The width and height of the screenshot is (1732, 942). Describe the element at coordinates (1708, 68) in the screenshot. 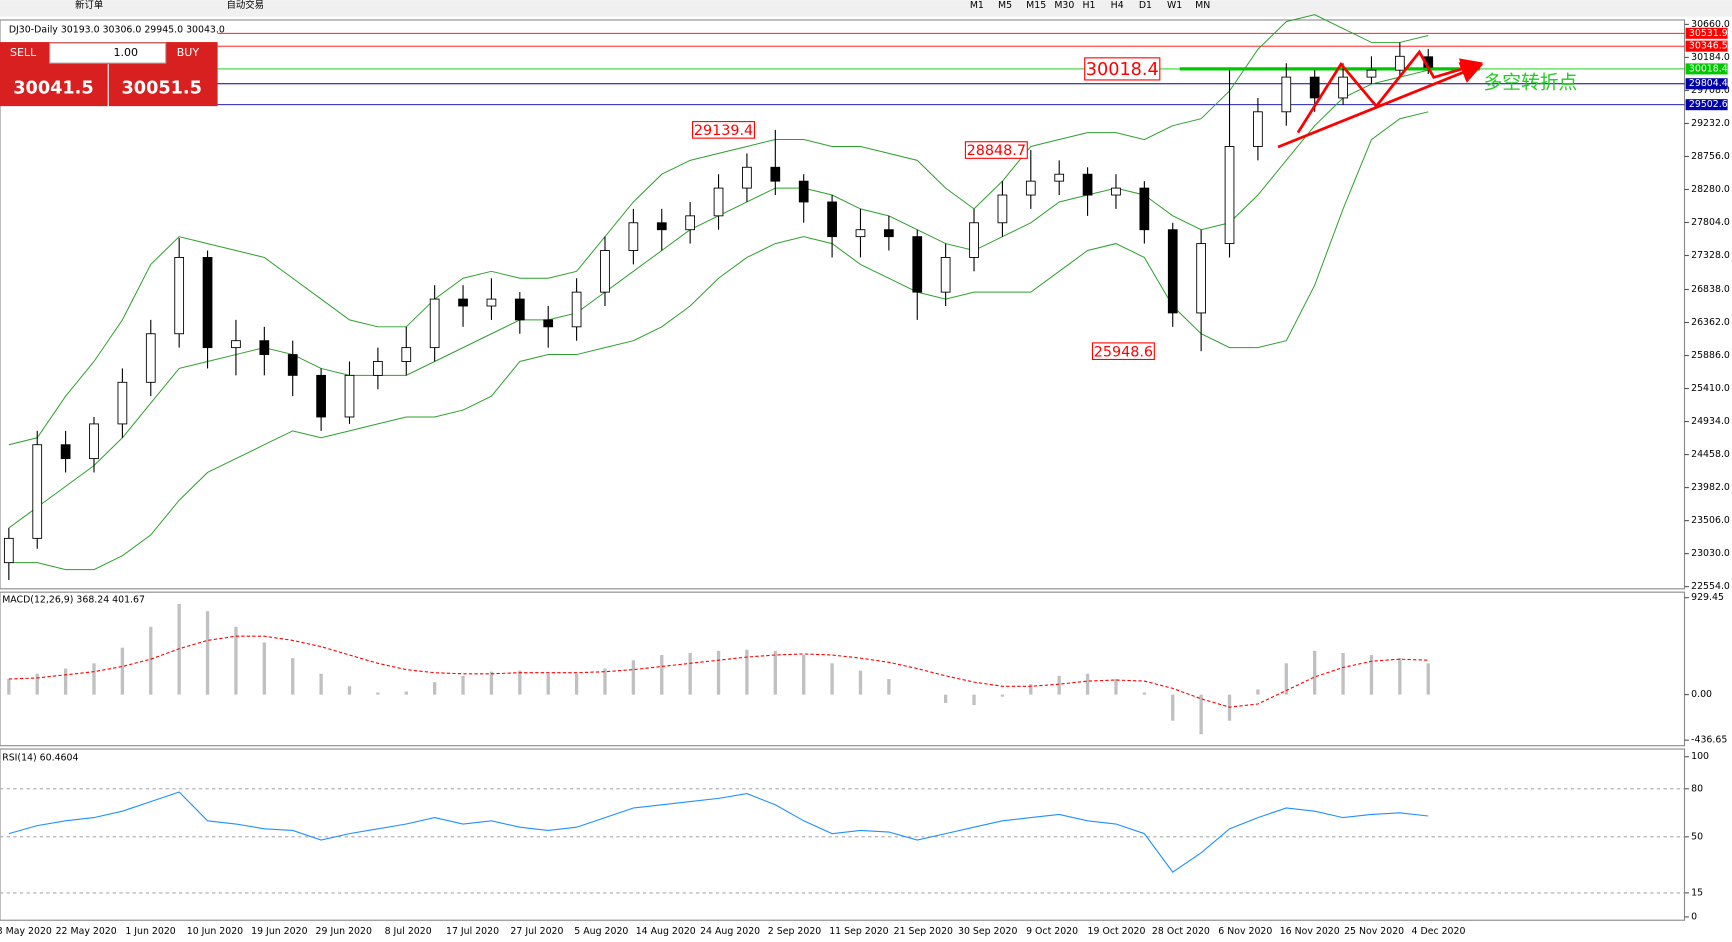

I see `level-label: 30018.4` at that location.